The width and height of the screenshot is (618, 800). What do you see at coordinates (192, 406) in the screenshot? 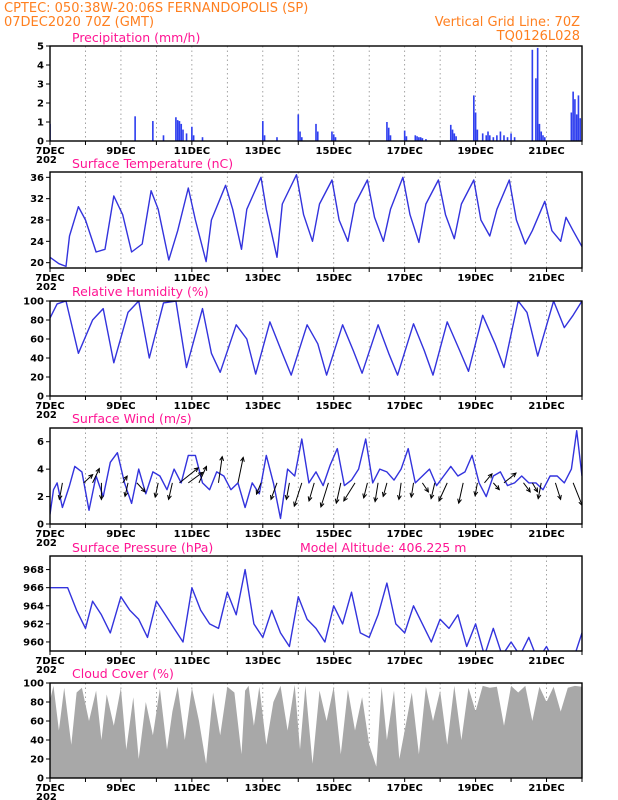
I see `x-tick-label: 11DEC` at bounding box center [192, 406].